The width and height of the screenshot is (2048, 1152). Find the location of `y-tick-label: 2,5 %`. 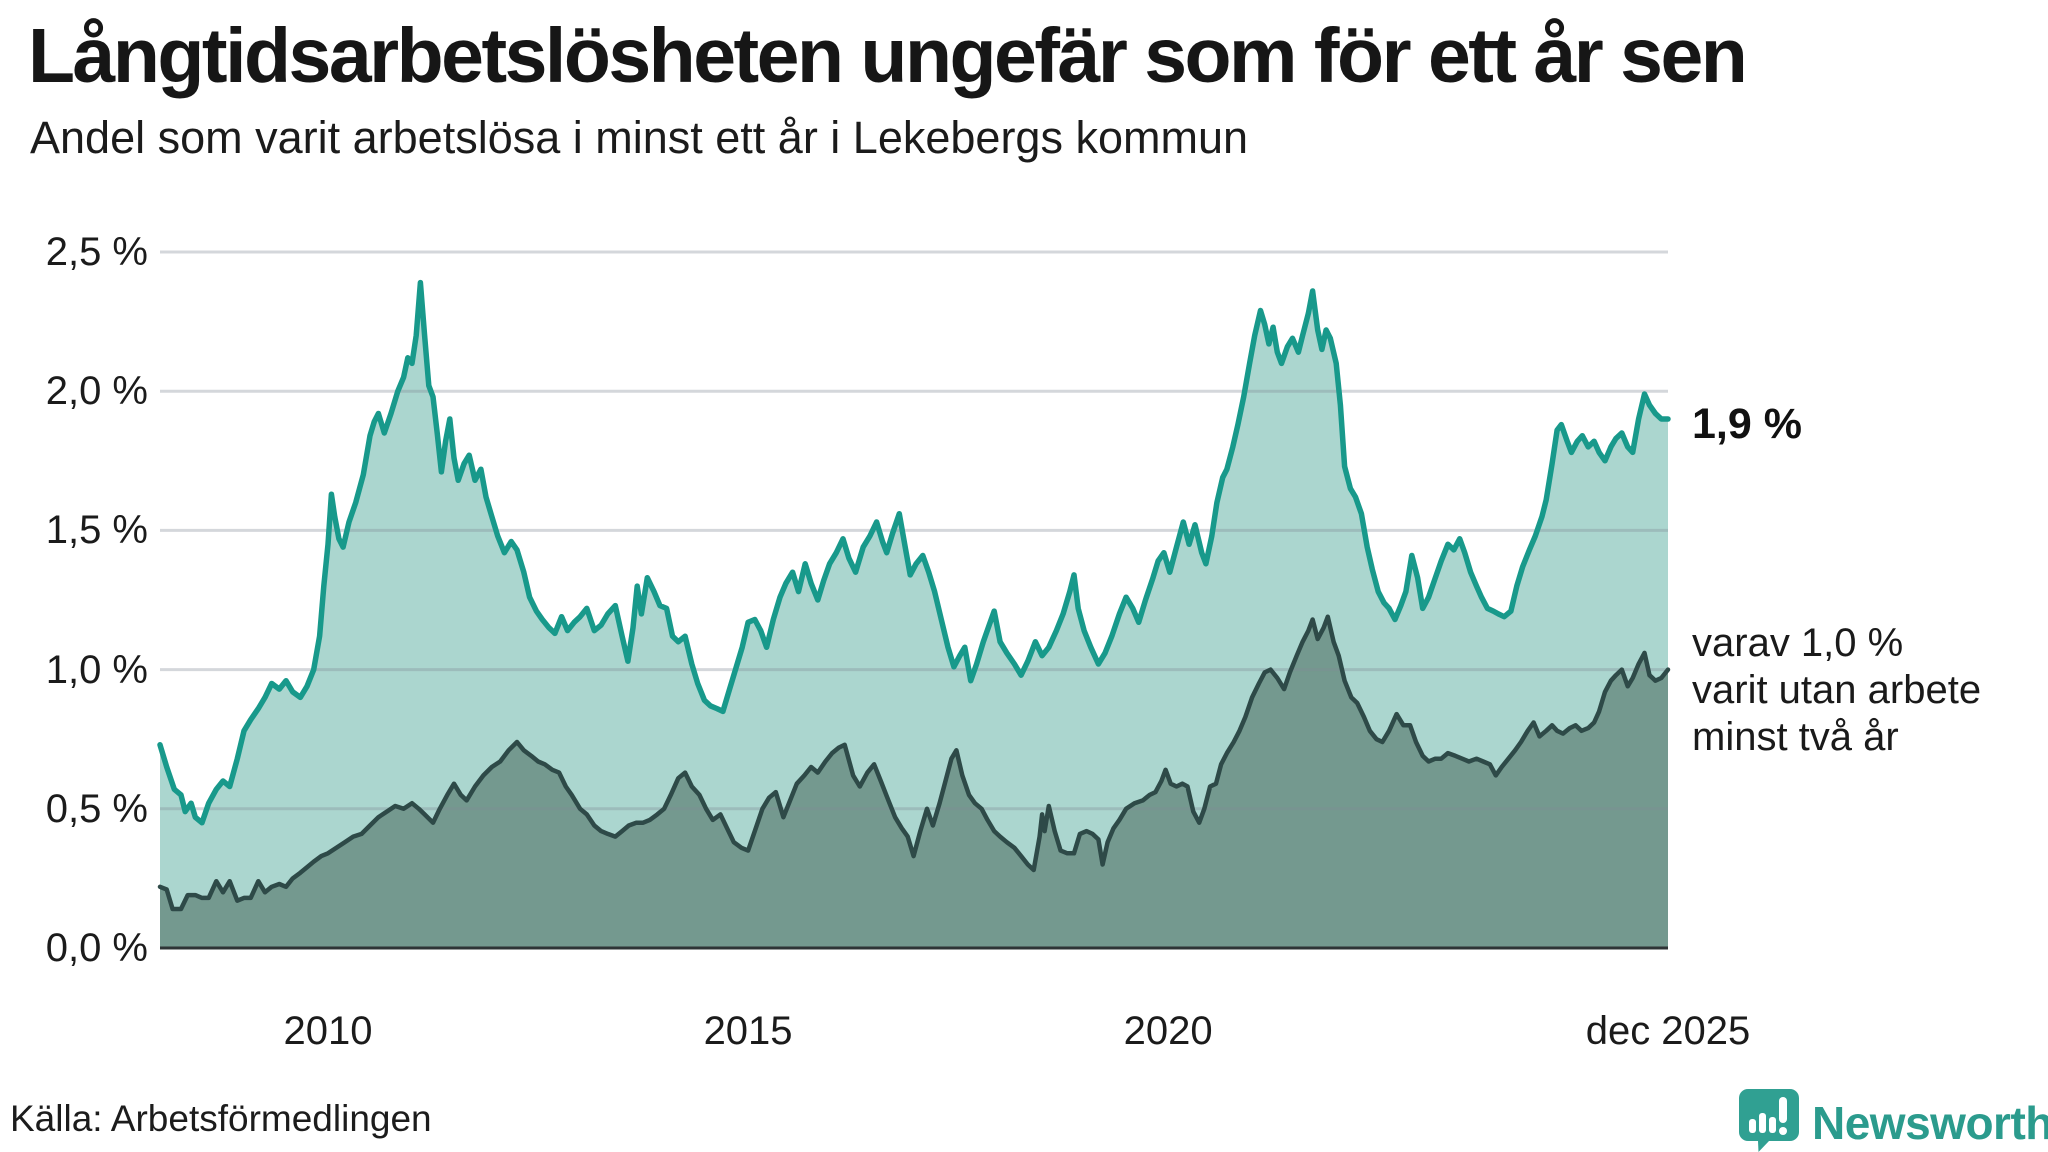

y-tick-label: 2,5 % is located at coordinates (96, 252).